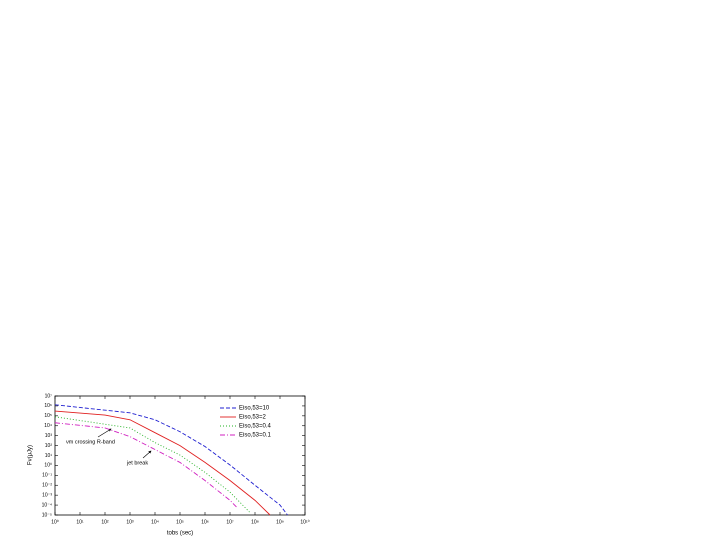 The height and width of the screenshot is (550, 708). I want to click on y-tick-label: 10², so click(49, 446).